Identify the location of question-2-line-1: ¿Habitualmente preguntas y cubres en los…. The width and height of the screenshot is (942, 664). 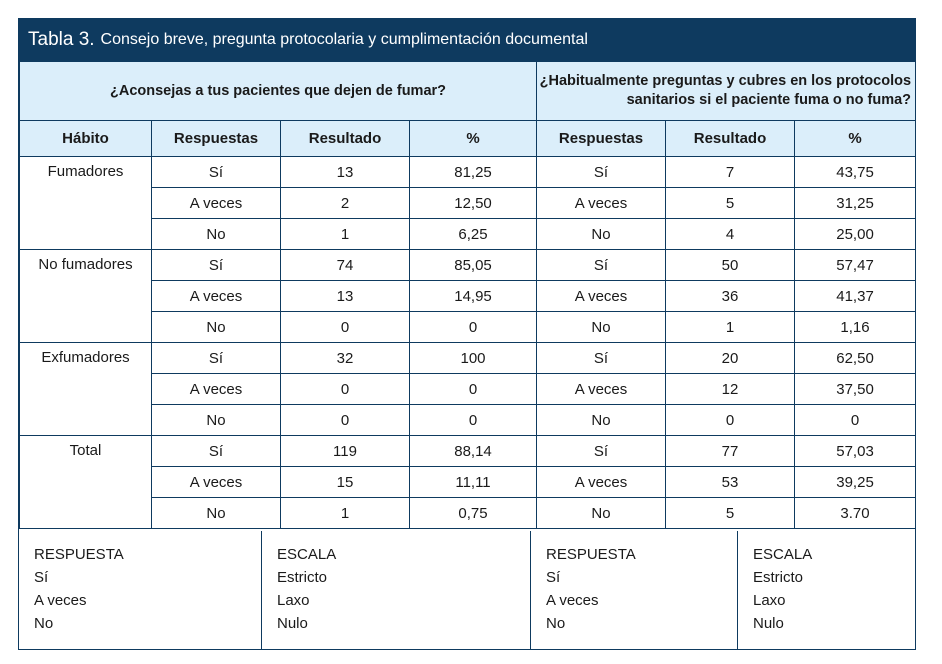
(725, 81).